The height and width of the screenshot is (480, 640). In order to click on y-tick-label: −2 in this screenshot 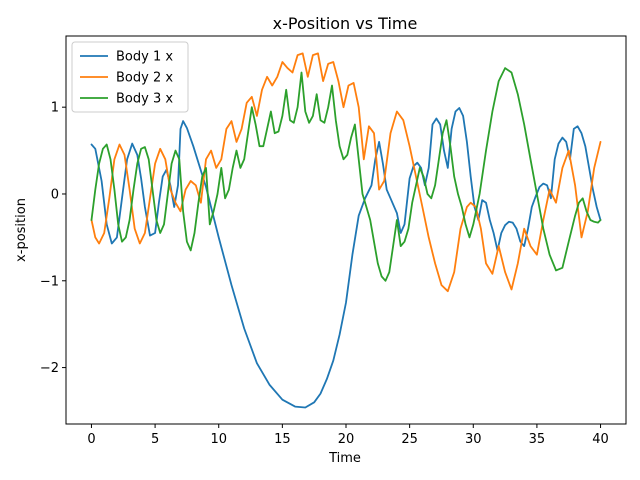, I will do `click(49, 368)`.